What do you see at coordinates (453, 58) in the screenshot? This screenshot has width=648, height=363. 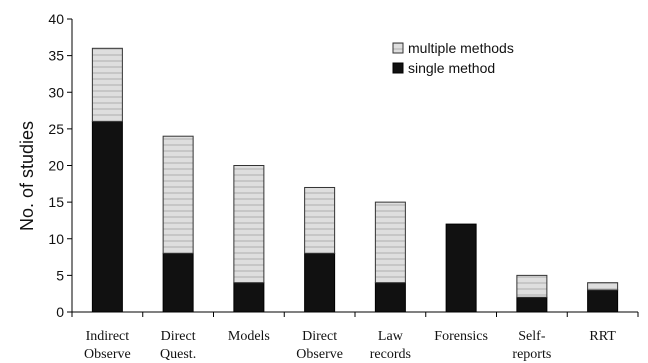 I see `legend: multiple methods single method` at bounding box center [453, 58].